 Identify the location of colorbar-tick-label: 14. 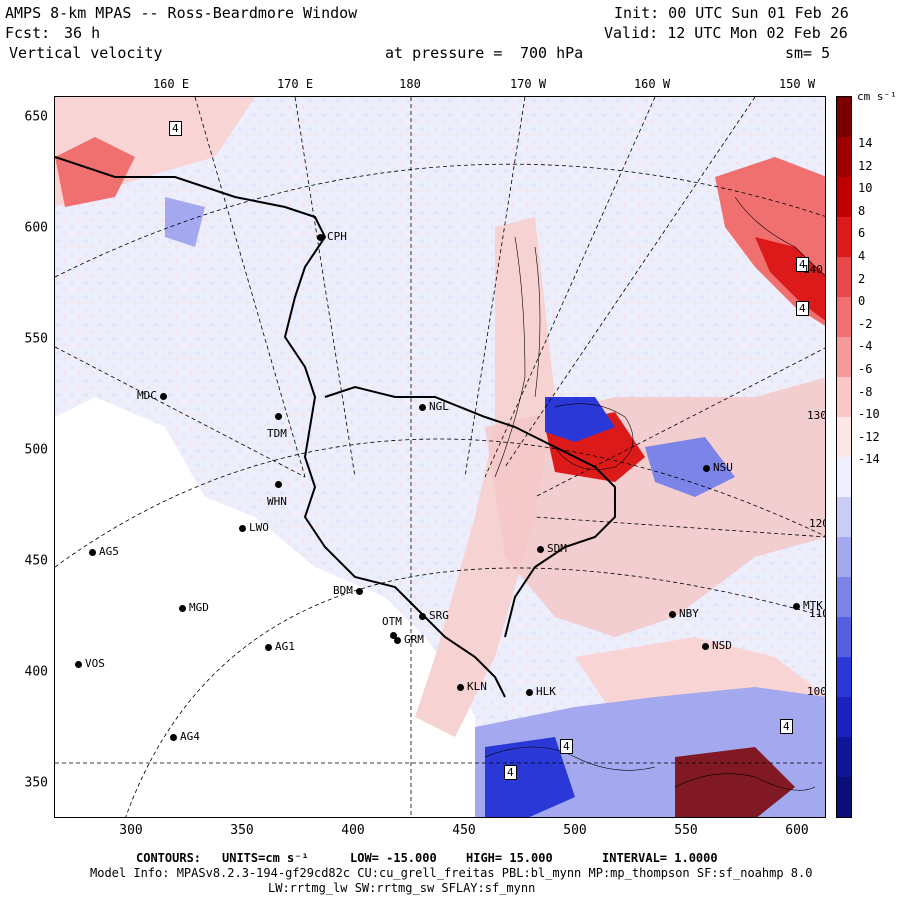
(865, 143).